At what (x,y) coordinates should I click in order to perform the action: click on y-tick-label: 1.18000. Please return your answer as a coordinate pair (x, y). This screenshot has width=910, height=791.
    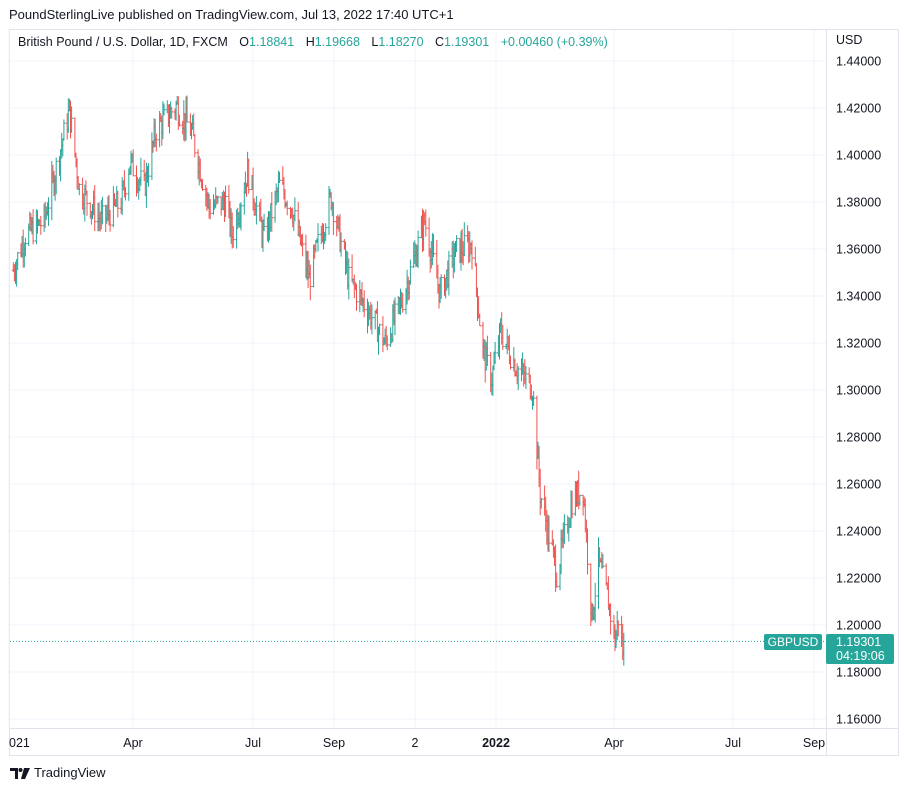
    Looking at the image, I should click on (858, 673).